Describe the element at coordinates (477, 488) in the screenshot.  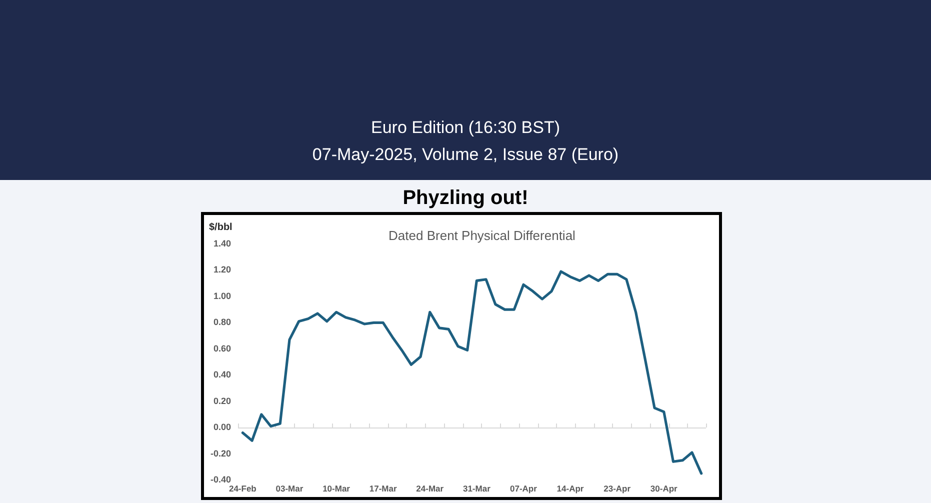
I see `x-tick-label: 31-Mar` at that location.